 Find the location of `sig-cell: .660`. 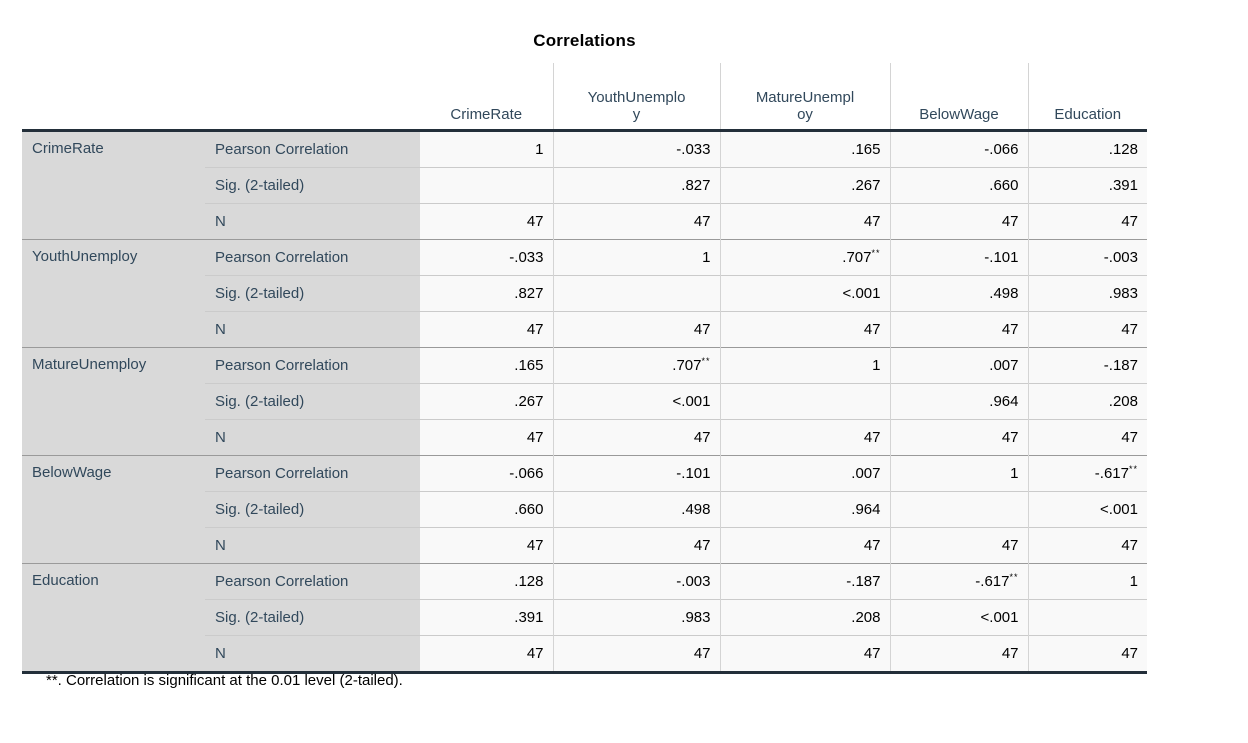

sig-cell: .660 is located at coordinates (958, 185).